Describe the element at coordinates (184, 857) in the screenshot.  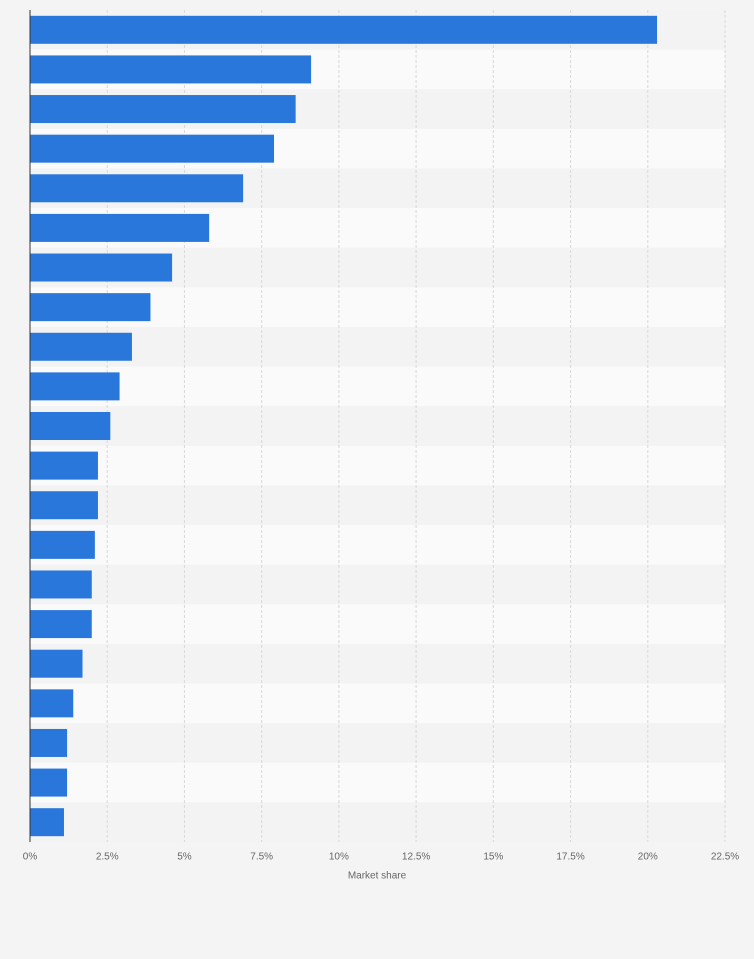
I see `x-tick-label: 5%` at that location.